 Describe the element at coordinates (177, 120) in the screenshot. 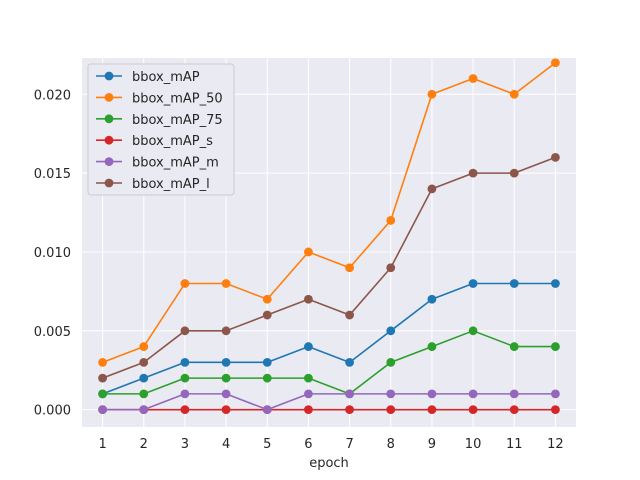

I see `legend-label: bbox_mAP_75` at that location.